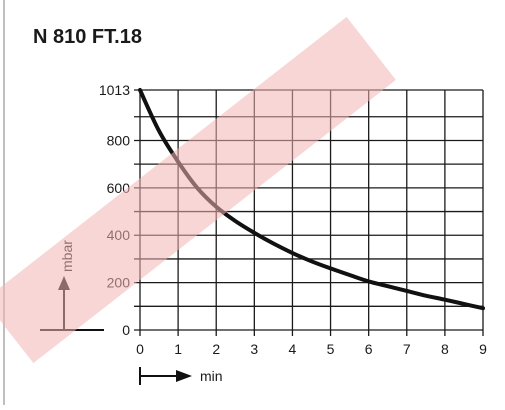  What do you see at coordinates (140, 349) in the screenshot?
I see `x-tick-label: 0` at bounding box center [140, 349].